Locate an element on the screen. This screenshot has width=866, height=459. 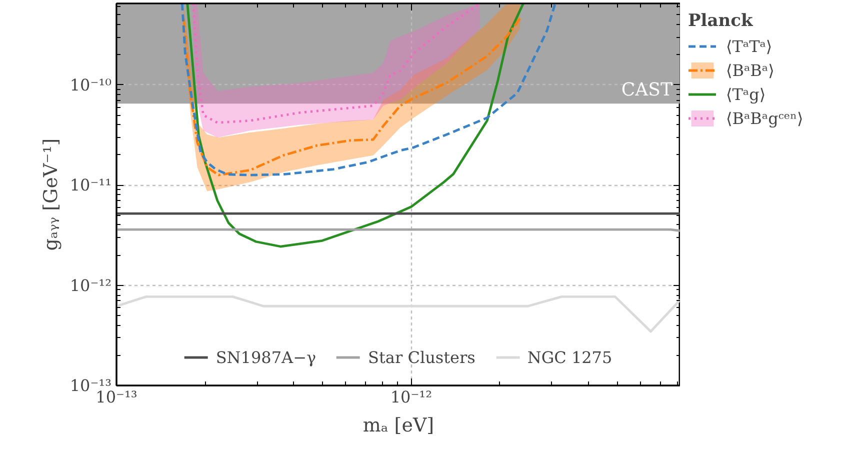
legend-title: Planck is located at coordinates (721, 21).